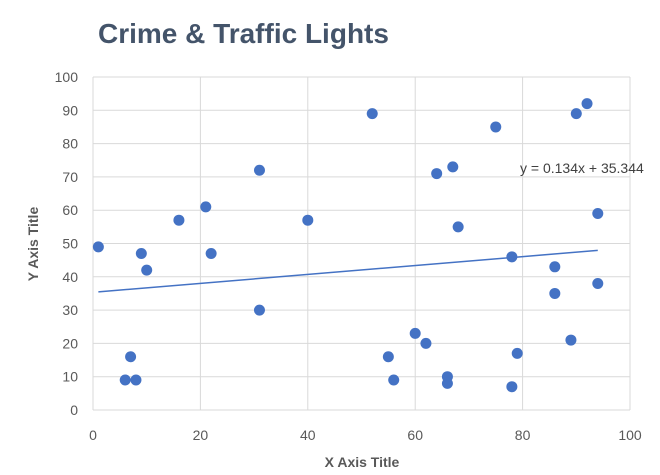 The width and height of the screenshot is (660, 475). Describe the element at coordinates (308, 435) in the screenshot. I see `x-tick-label: 40` at that location.